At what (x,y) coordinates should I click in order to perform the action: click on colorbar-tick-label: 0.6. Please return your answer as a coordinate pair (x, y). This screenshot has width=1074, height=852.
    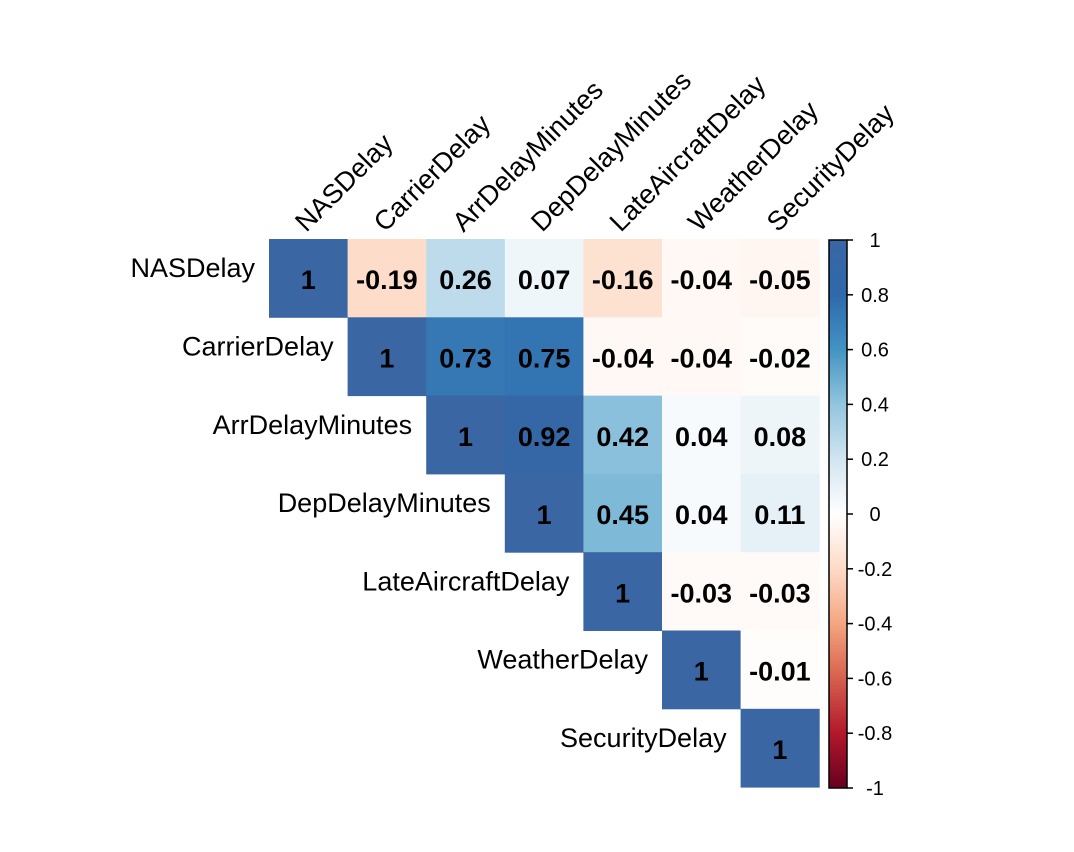
    Looking at the image, I should click on (875, 351).